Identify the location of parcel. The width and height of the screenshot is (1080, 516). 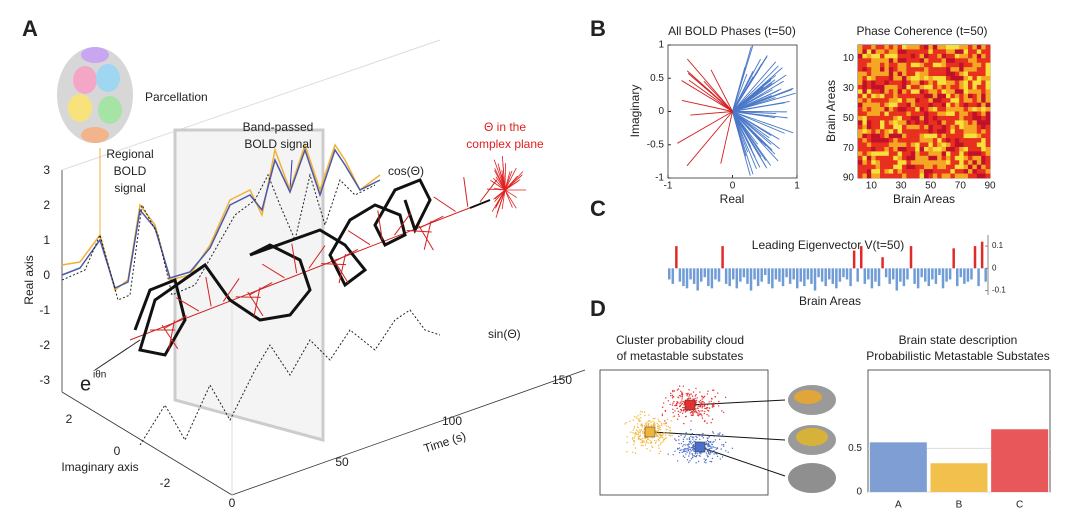
(110, 110).